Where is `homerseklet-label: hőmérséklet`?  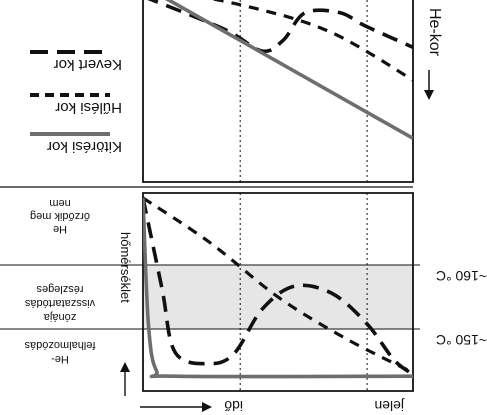
homerseklet-label: hőmérséklet is located at coordinates (125, 267).